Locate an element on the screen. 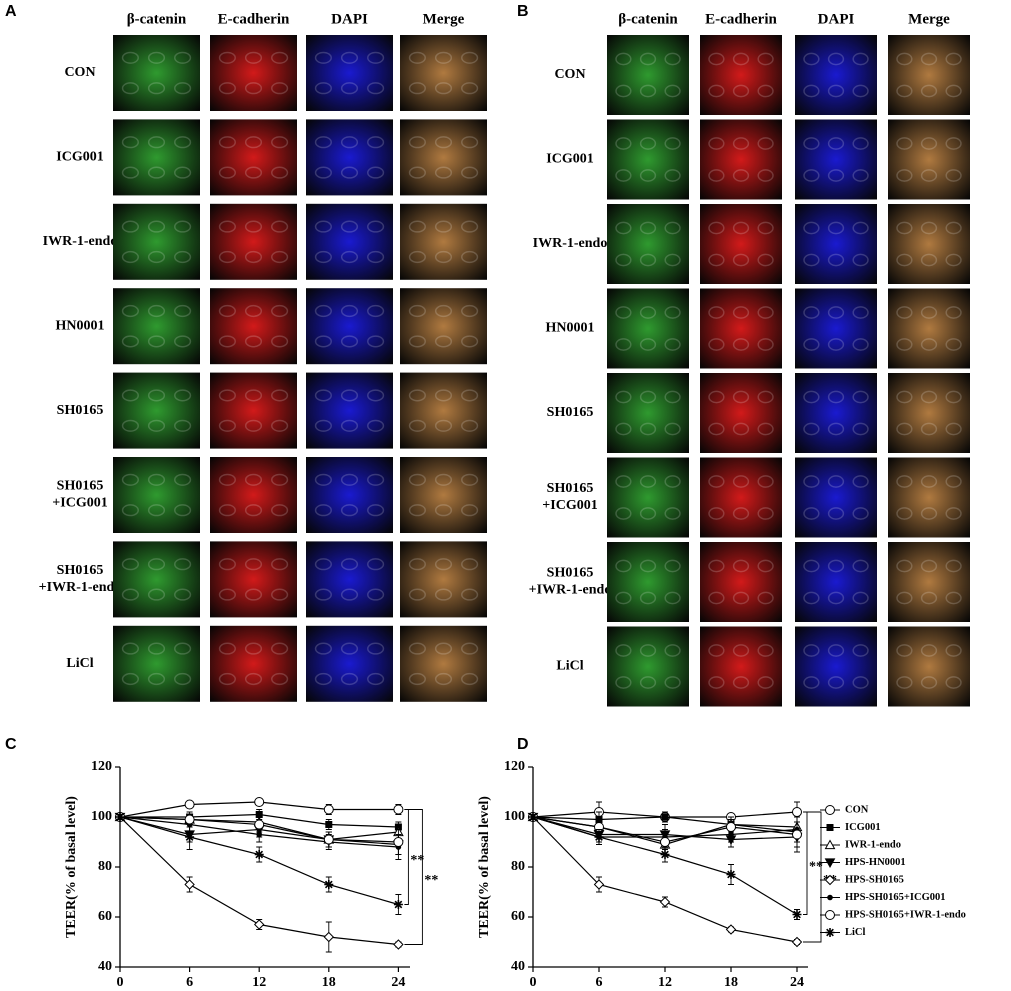 The height and width of the screenshot is (991, 1011). column-header: DAPI is located at coordinates (836, 19).